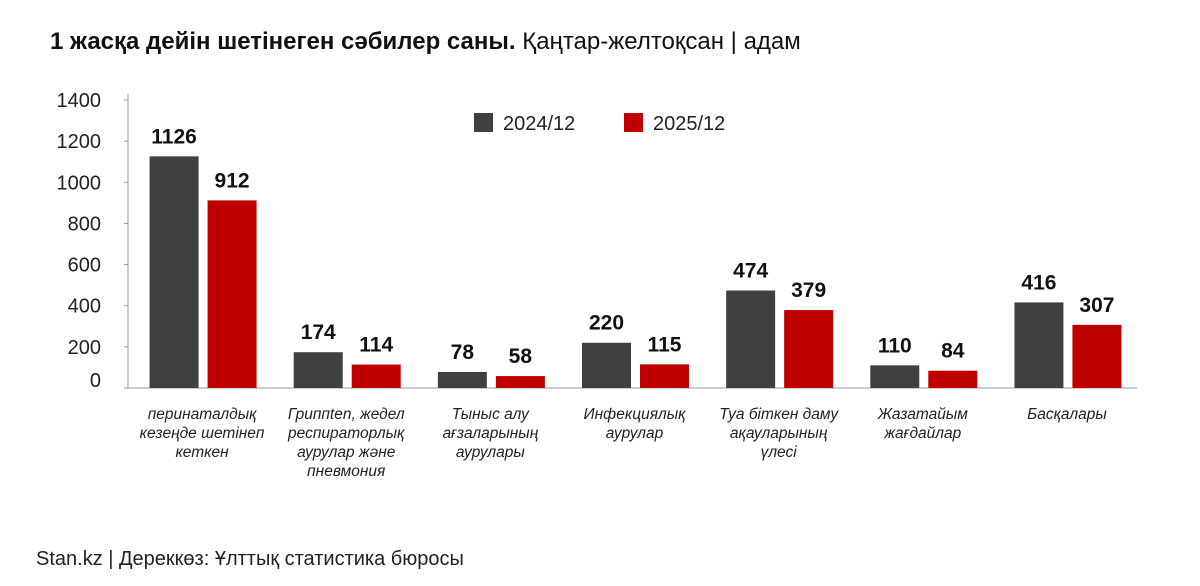 Image resolution: width=1200 pixels, height=586 pixels. What do you see at coordinates (463, 352) in the screenshot?
I see `value-label: 78` at bounding box center [463, 352].